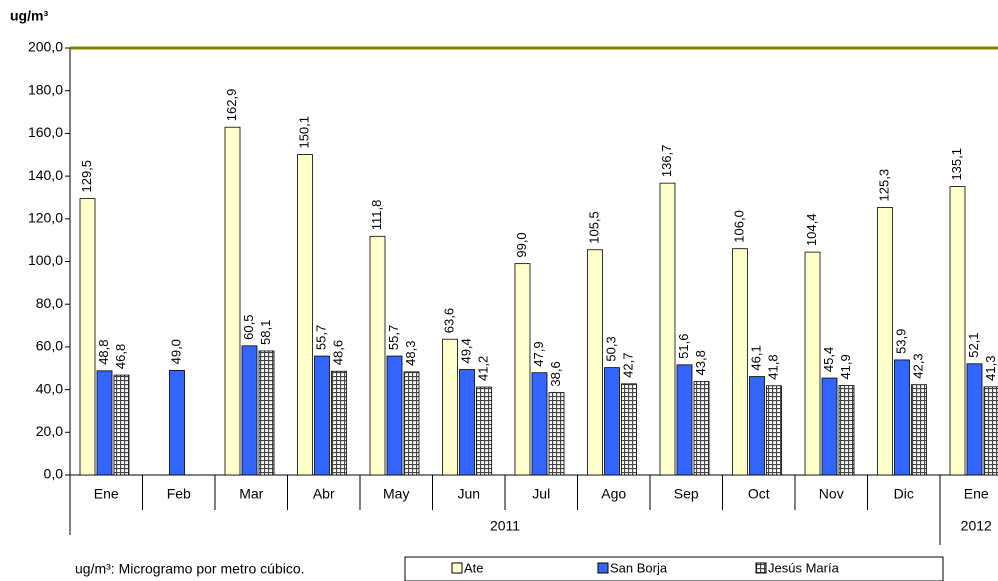  I want to click on x-tick-label: Jul, so click(541, 494).